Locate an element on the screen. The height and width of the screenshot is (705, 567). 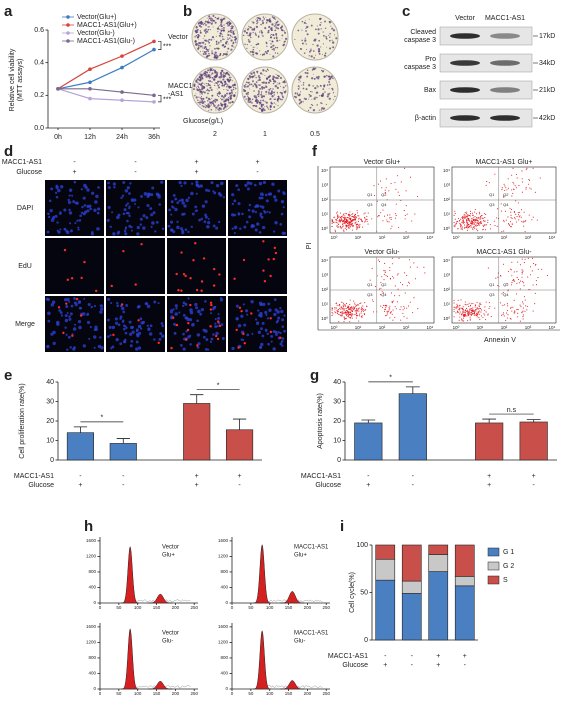
significance-label: *** is located at coordinates (167, 46).